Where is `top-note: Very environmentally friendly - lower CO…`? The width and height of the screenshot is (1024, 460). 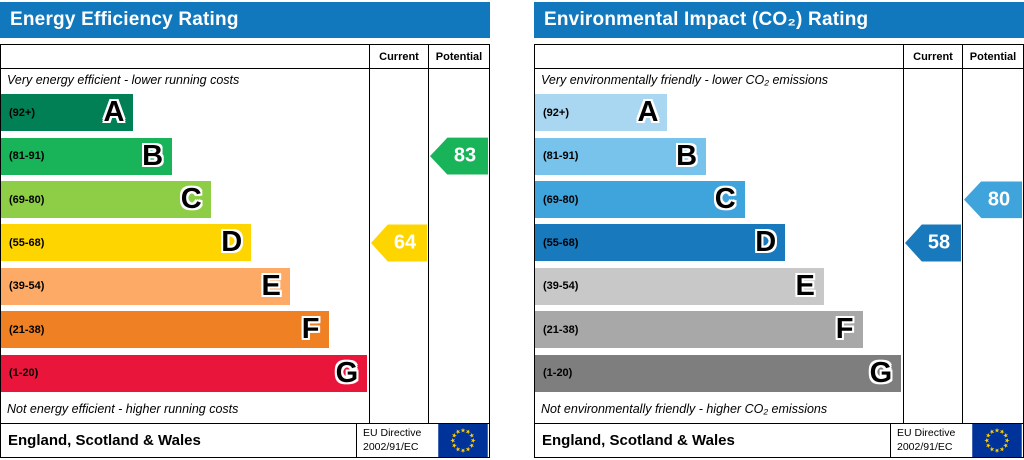
top-note: Very environmentally friendly - lower CO… is located at coordinates (685, 80).